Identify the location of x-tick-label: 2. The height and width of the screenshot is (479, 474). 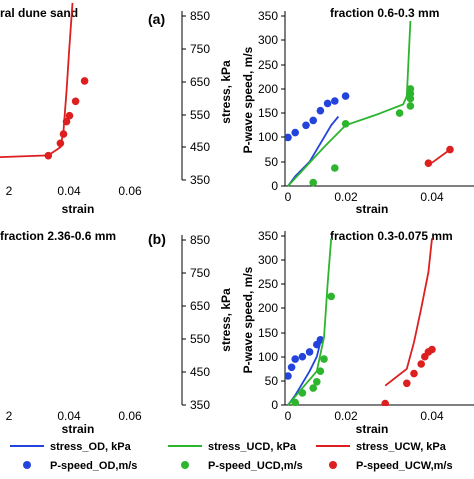
(9, 416).